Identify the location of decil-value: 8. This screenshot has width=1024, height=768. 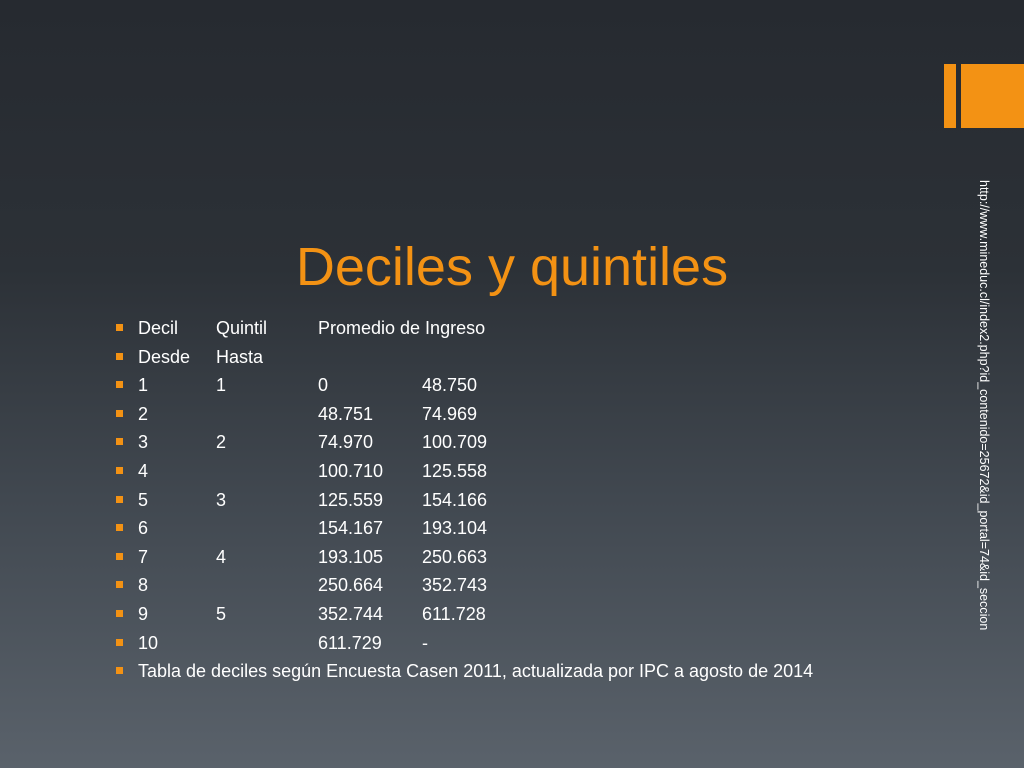
(143, 585).